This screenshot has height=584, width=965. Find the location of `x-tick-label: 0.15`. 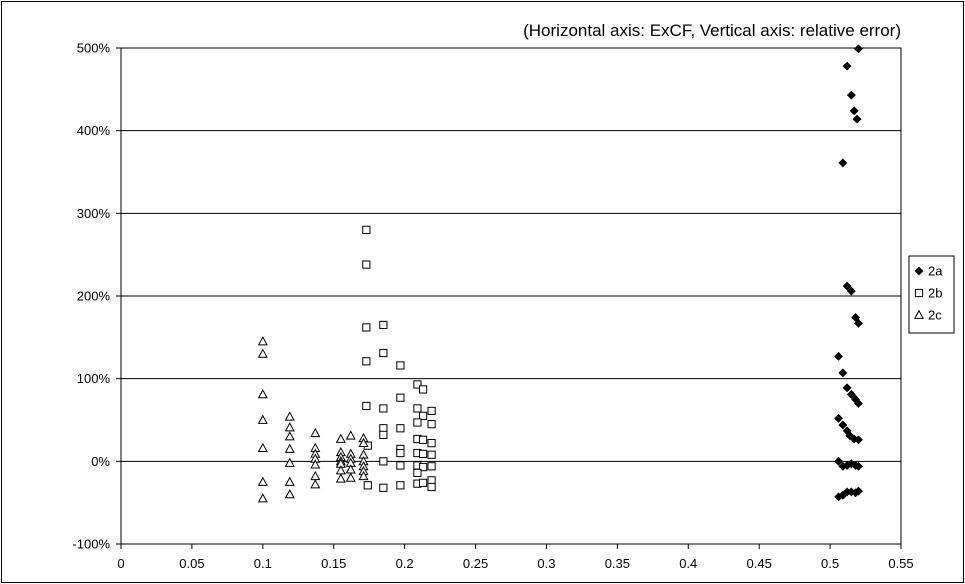

x-tick-label: 0.15 is located at coordinates (333, 563).